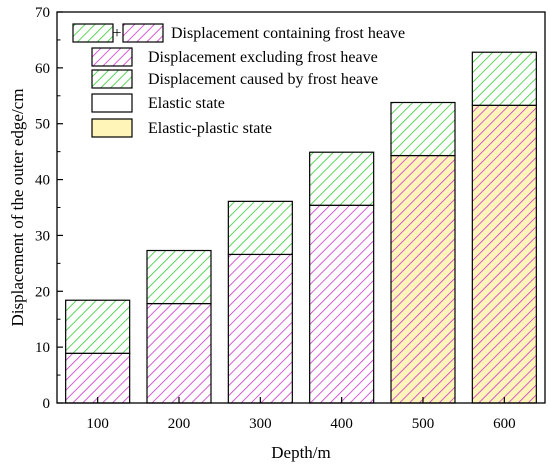 The image size is (550, 469). Describe the element at coordinates (210, 128) in the screenshot. I see `legend-label: Elastic-plastic state` at that location.